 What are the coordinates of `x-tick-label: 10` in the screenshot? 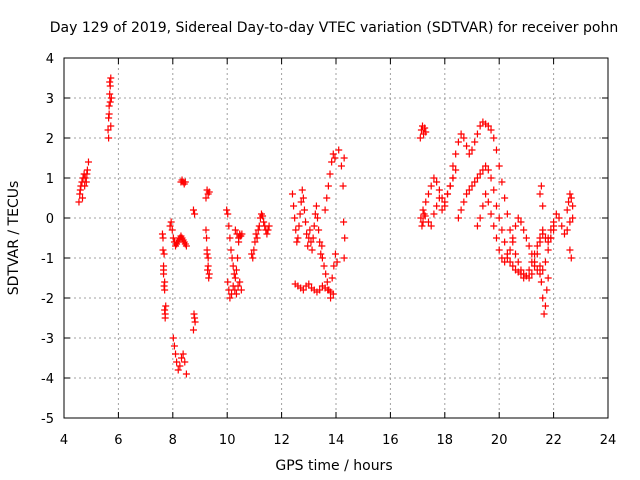 It's located at (227, 440).